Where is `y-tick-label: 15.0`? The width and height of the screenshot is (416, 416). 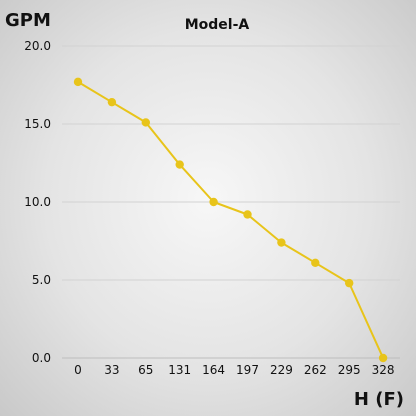 y-tick-label: 15.0 is located at coordinates (37, 124).